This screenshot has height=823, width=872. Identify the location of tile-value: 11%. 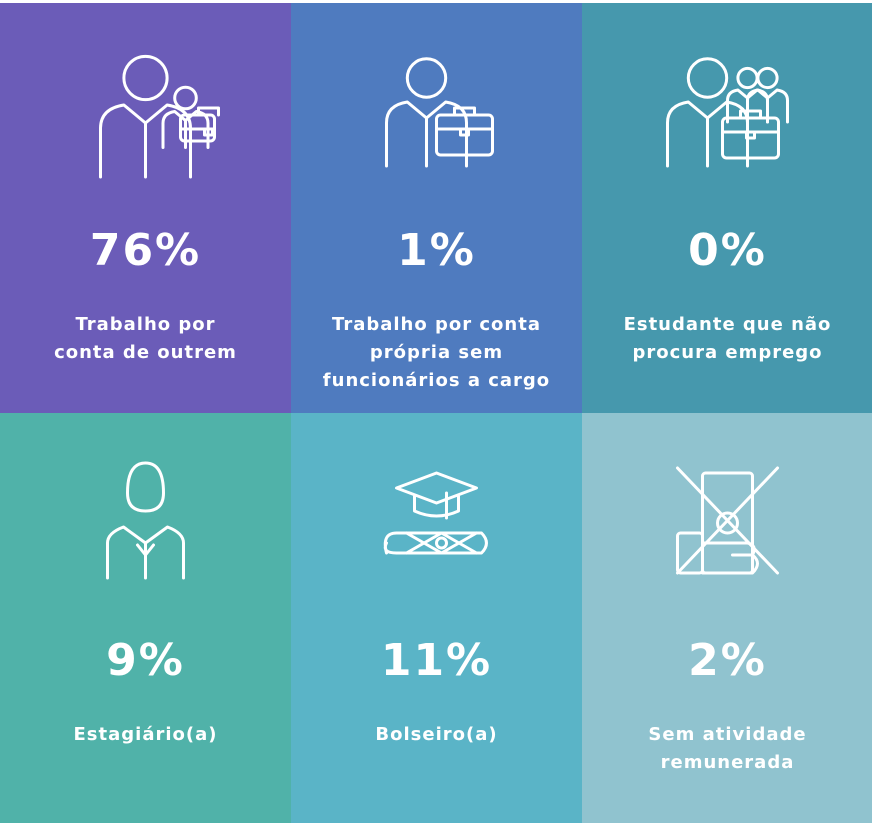
(436, 660).